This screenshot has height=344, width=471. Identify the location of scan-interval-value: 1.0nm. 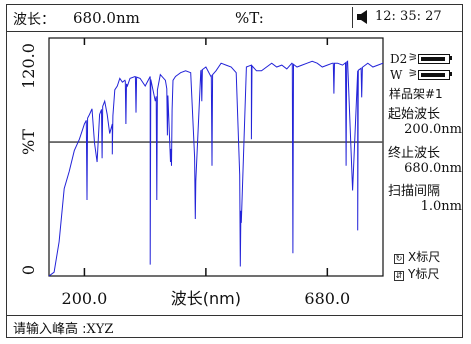
(441, 206).